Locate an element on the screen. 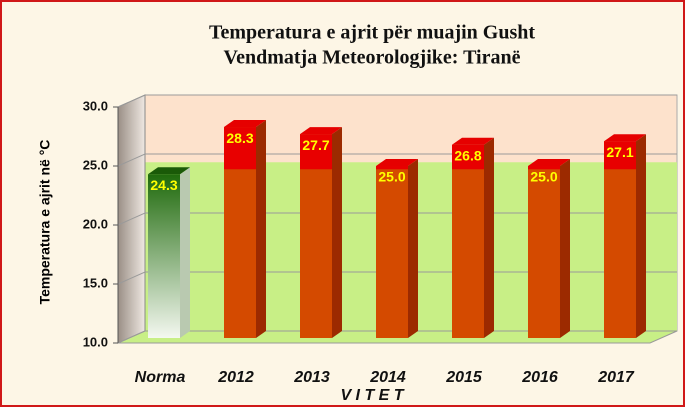  value-label: 27.1 is located at coordinates (619, 152).